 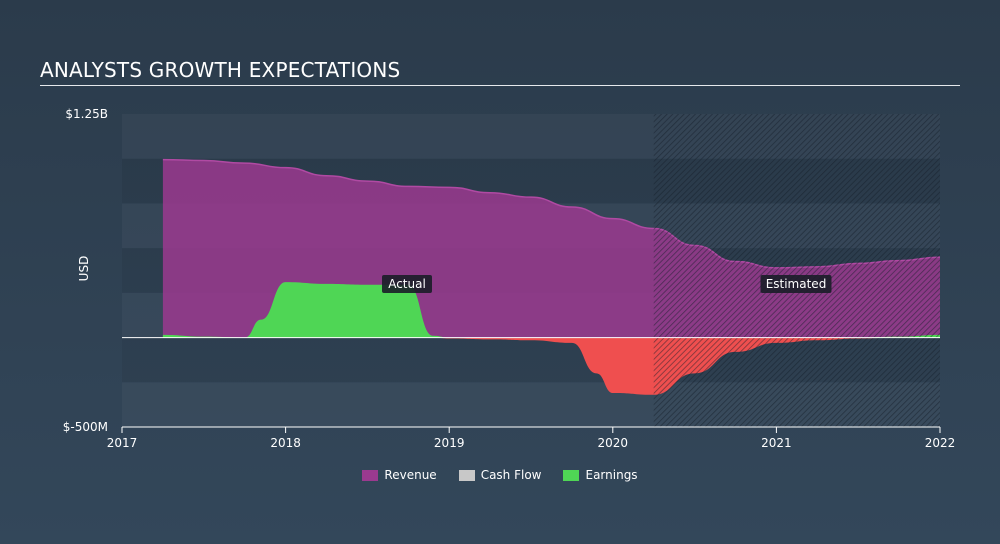 I want to click on estimated-annotation: Estimated, so click(x=796, y=284).